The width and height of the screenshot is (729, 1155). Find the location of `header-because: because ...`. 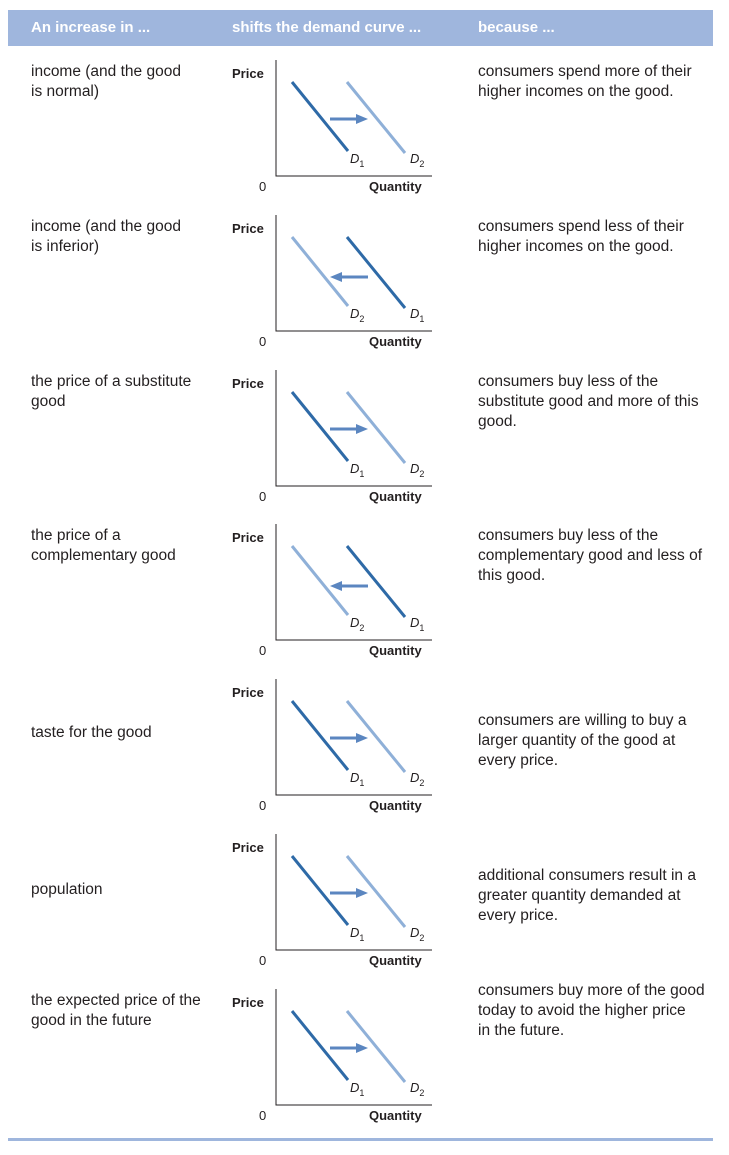

header-because: because ... is located at coordinates (516, 27).